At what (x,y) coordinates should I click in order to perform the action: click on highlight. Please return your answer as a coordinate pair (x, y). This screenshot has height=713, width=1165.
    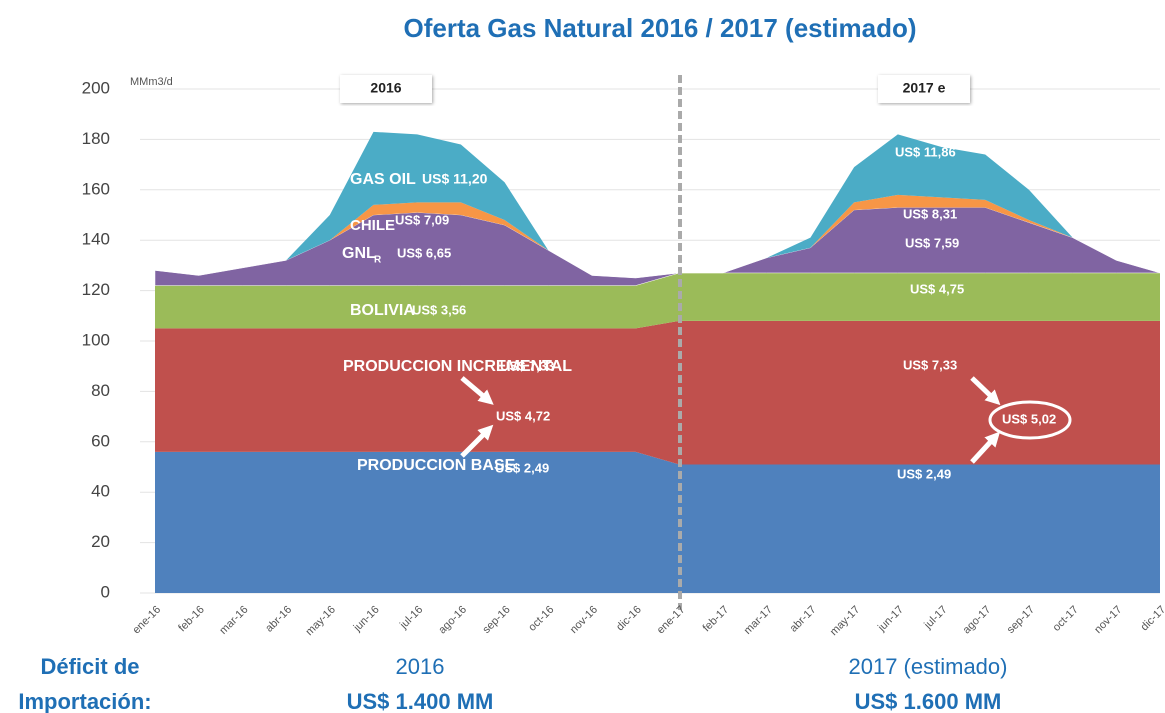
    Looking at the image, I should click on (1030, 420).